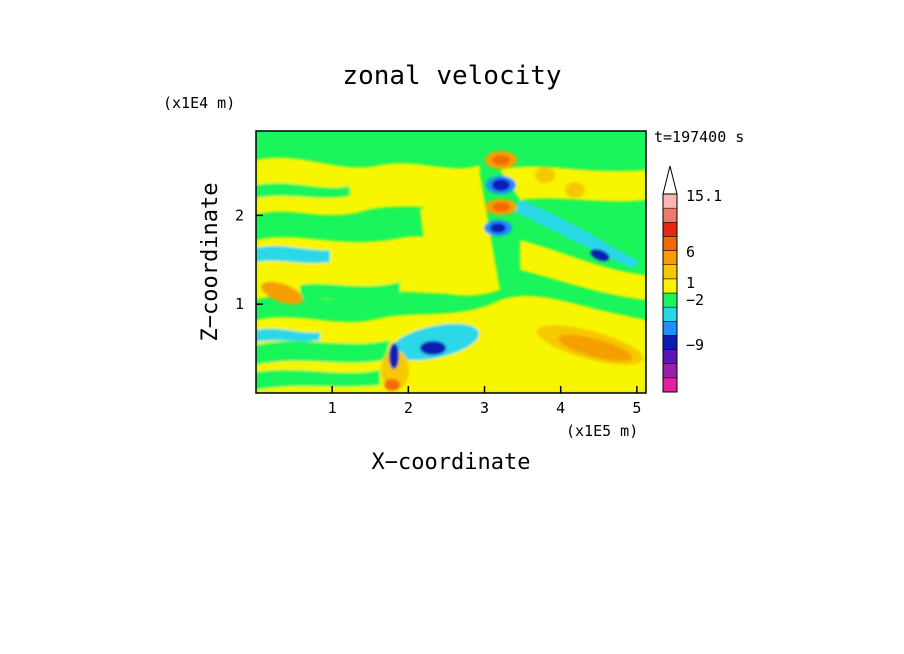 This screenshot has height=654, width=904. I want to click on time-label: t=197400 s, so click(699, 137).